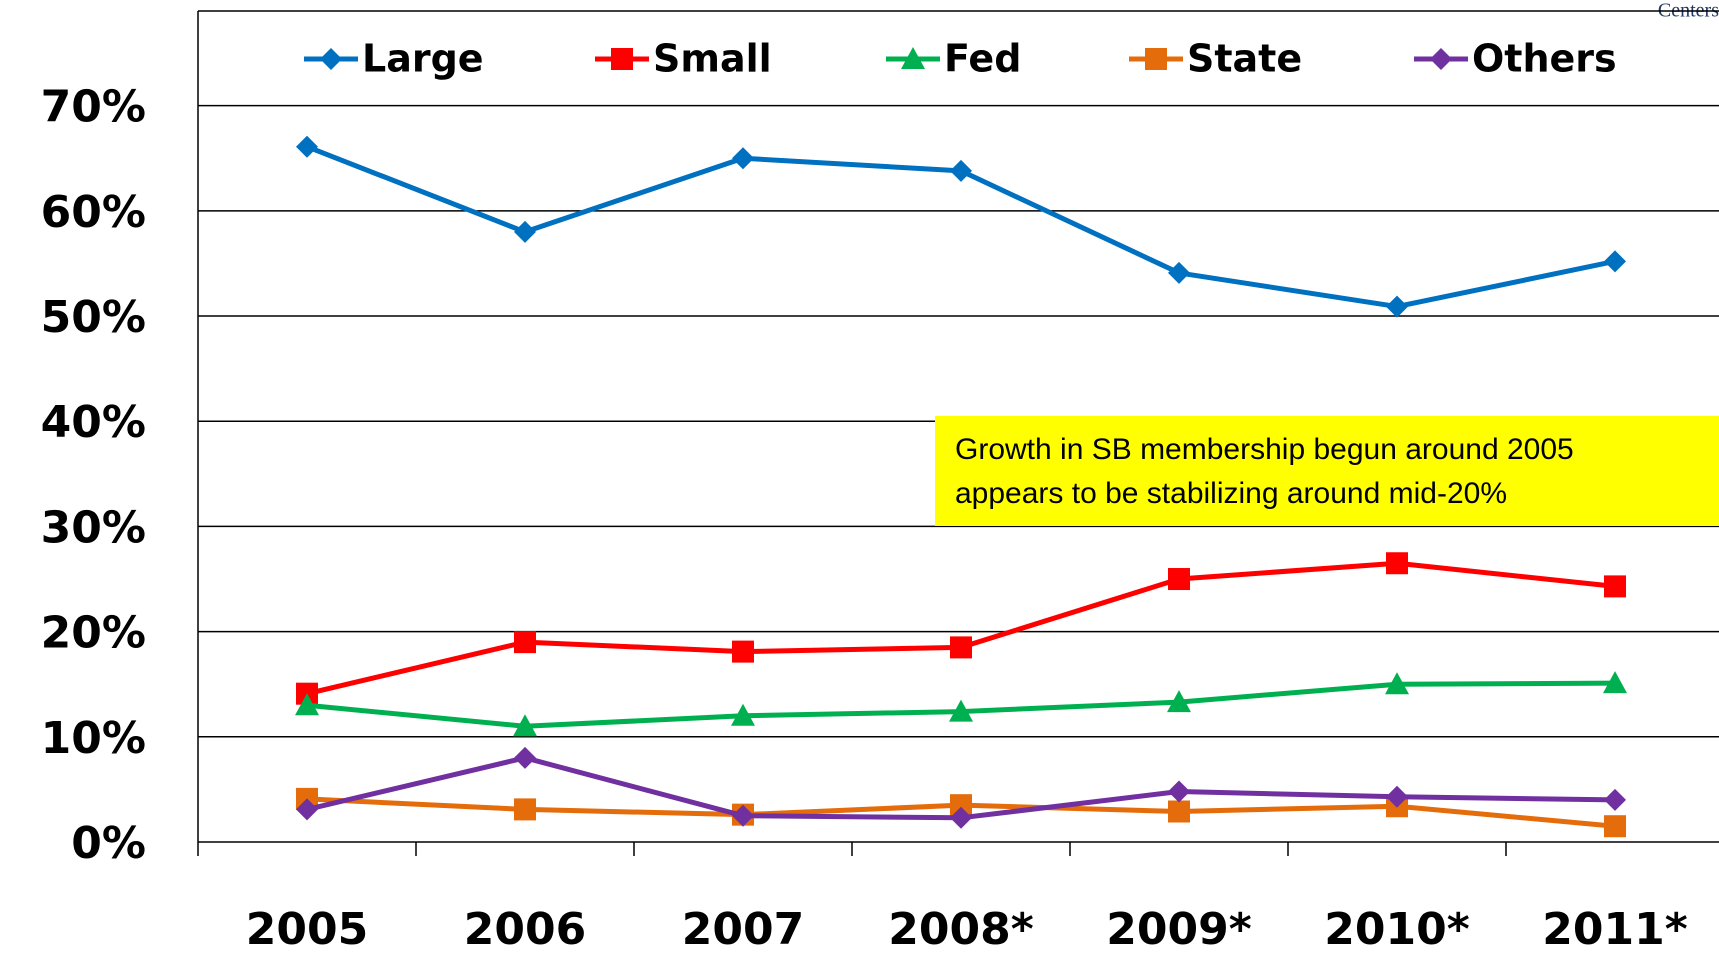  What do you see at coordinates (1396, 929) in the screenshot?
I see `x-tick-label: 2010*` at bounding box center [1396, 929].